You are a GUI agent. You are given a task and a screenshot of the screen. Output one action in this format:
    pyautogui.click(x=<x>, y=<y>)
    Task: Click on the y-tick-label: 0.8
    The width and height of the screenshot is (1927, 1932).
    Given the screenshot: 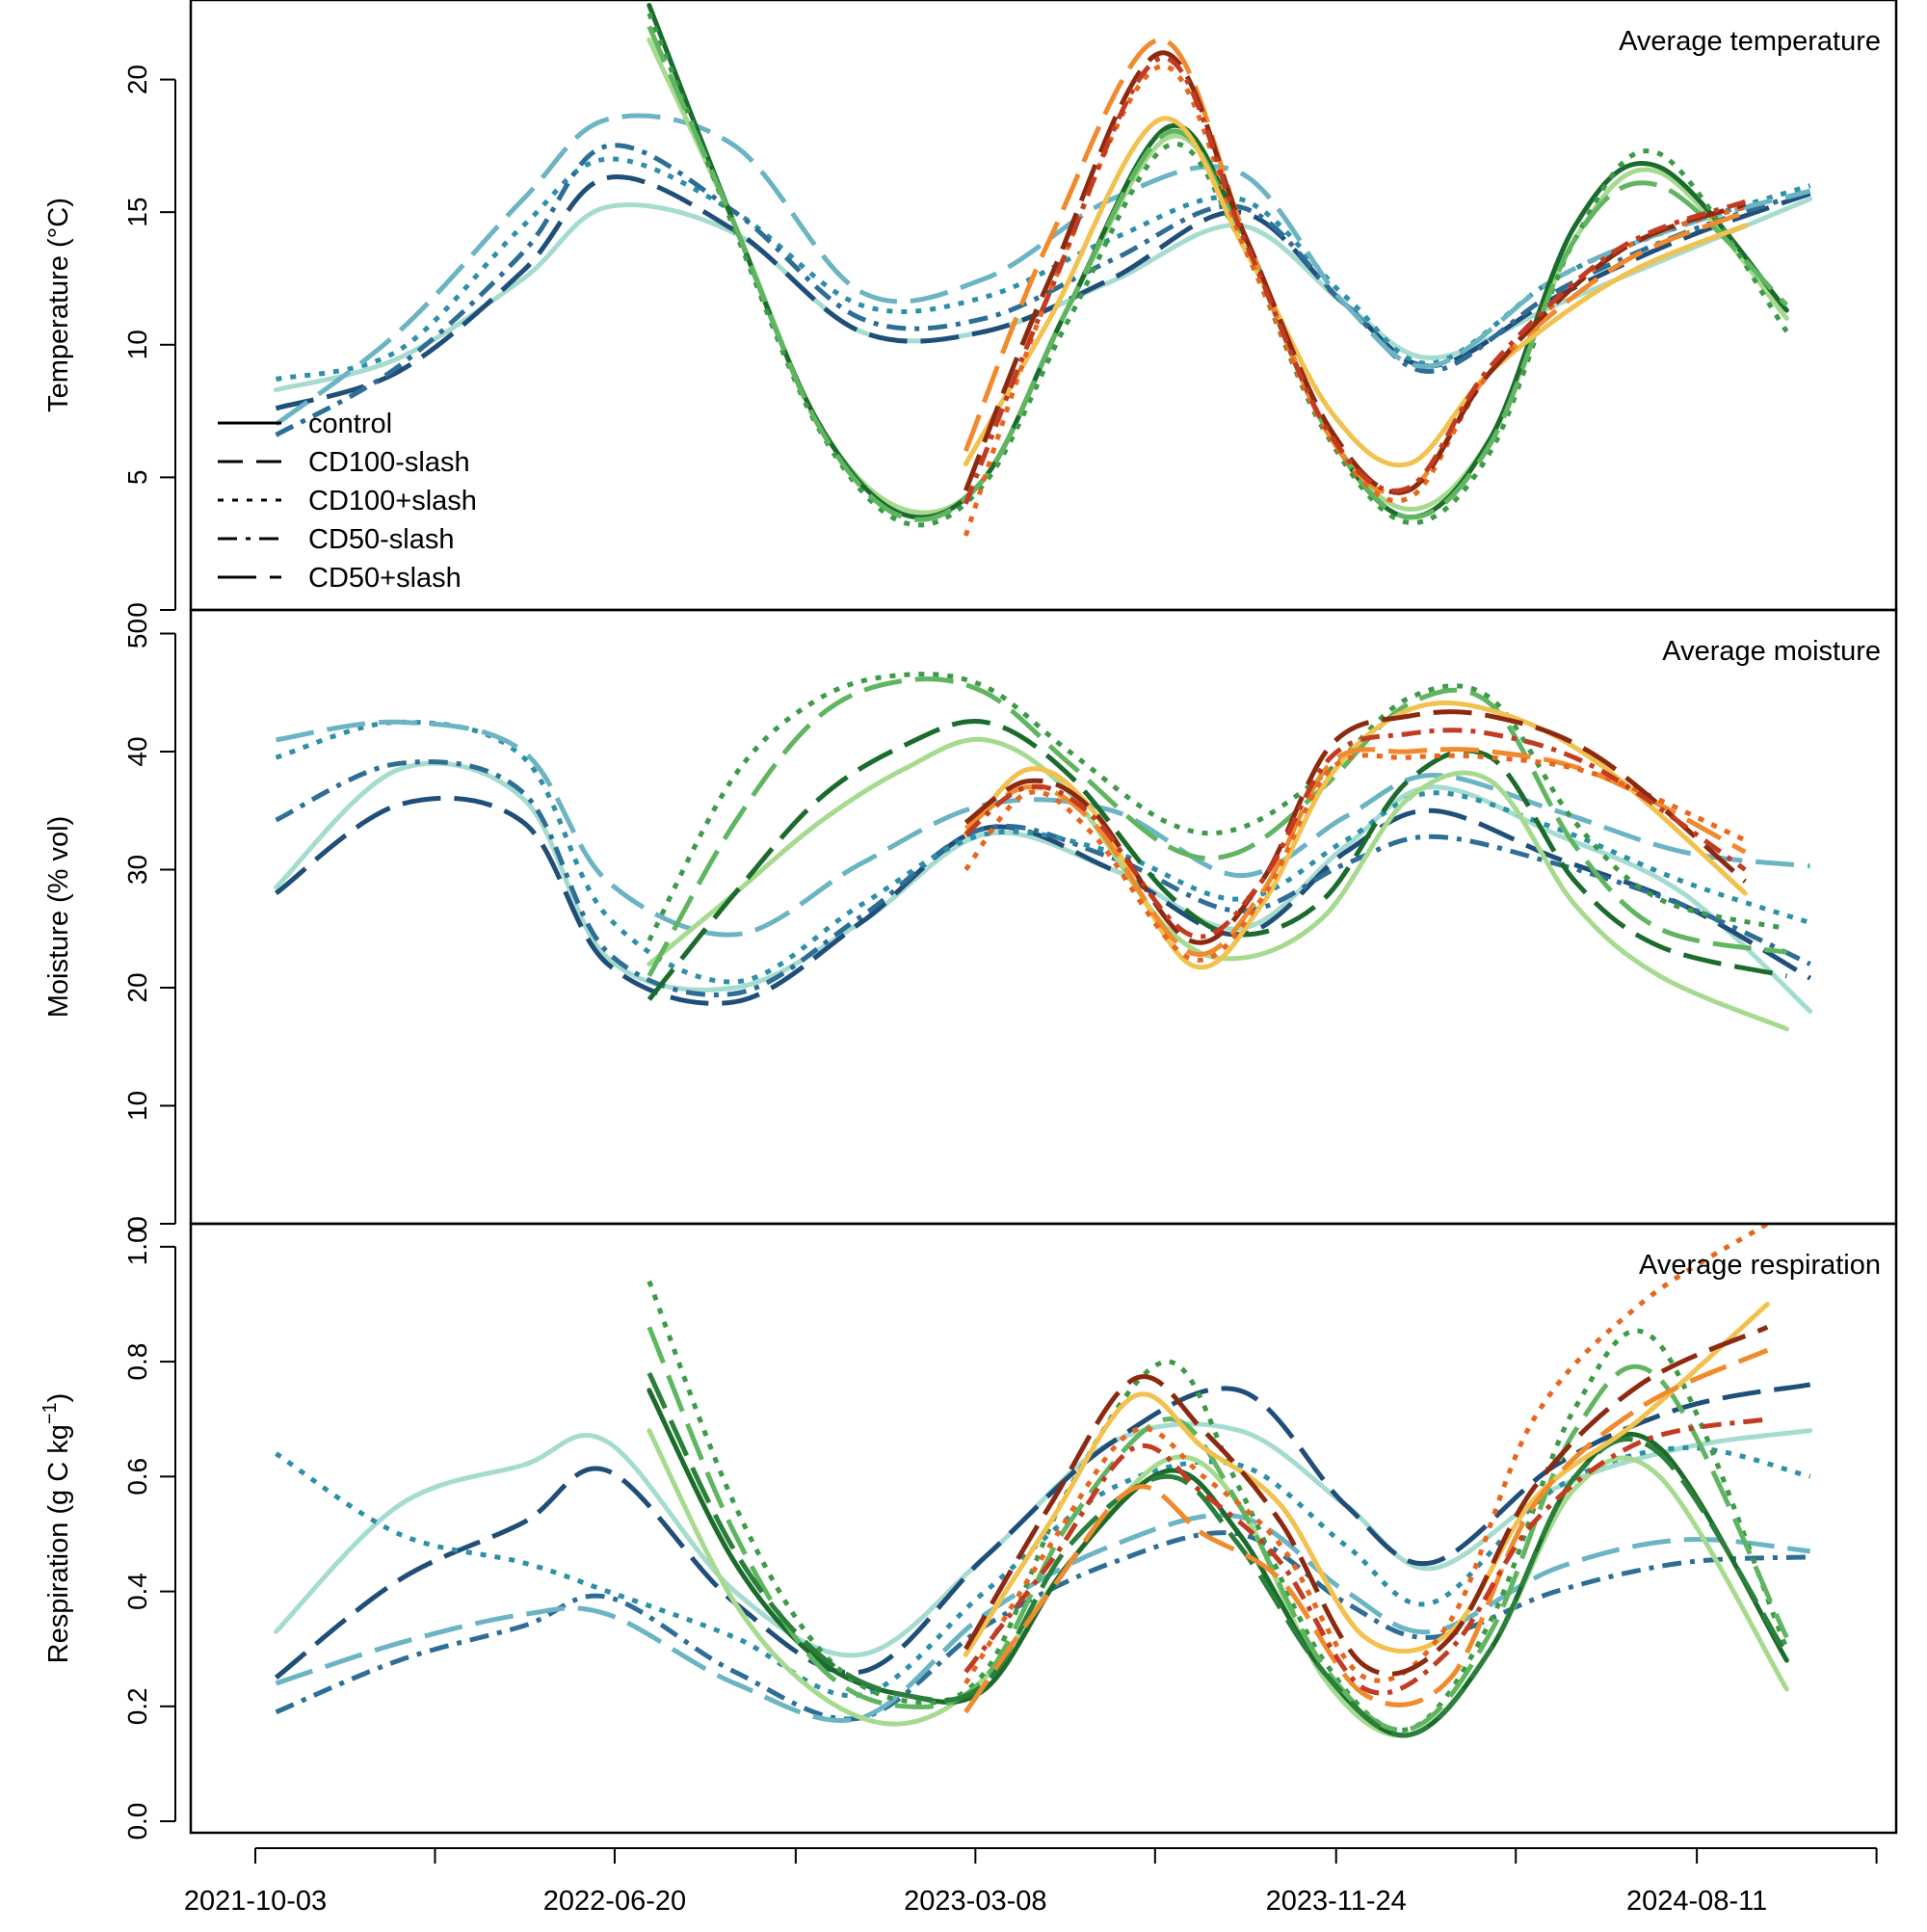 What is the action you would take?
    pyautogui.click(x=137, y=1362)
    